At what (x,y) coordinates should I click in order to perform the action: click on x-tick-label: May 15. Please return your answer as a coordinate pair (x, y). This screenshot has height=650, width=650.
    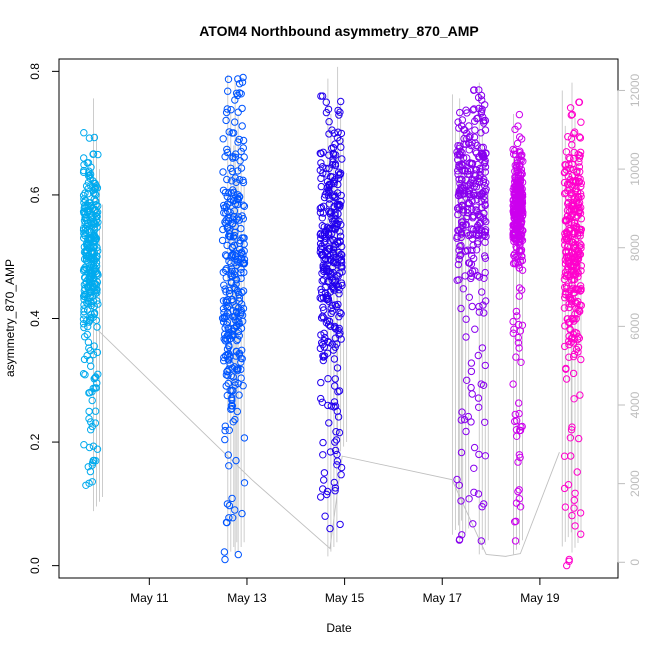
    Looking at the image, I should click on (345, 598).